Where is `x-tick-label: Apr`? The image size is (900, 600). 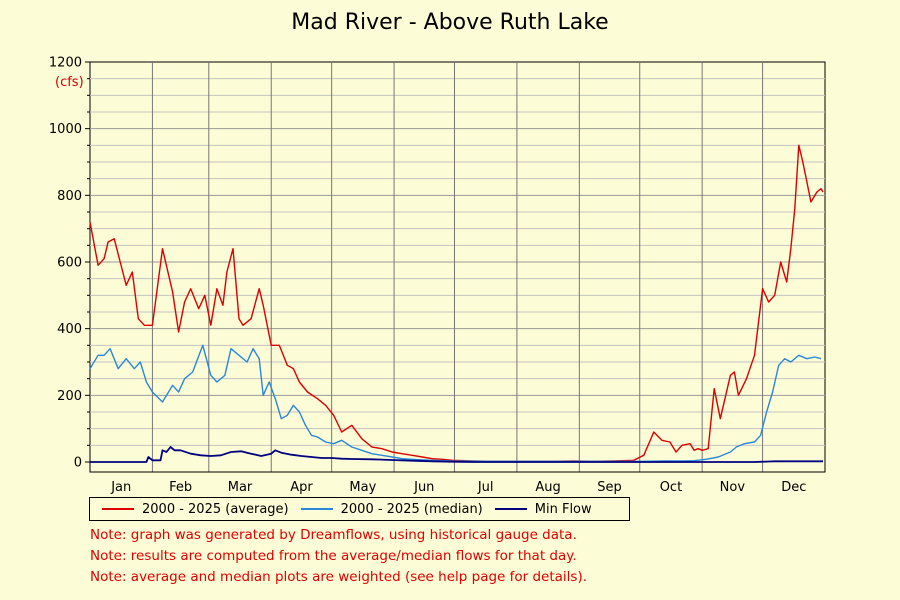 x-tick-label: Apr is located at coordinates (301, 487).